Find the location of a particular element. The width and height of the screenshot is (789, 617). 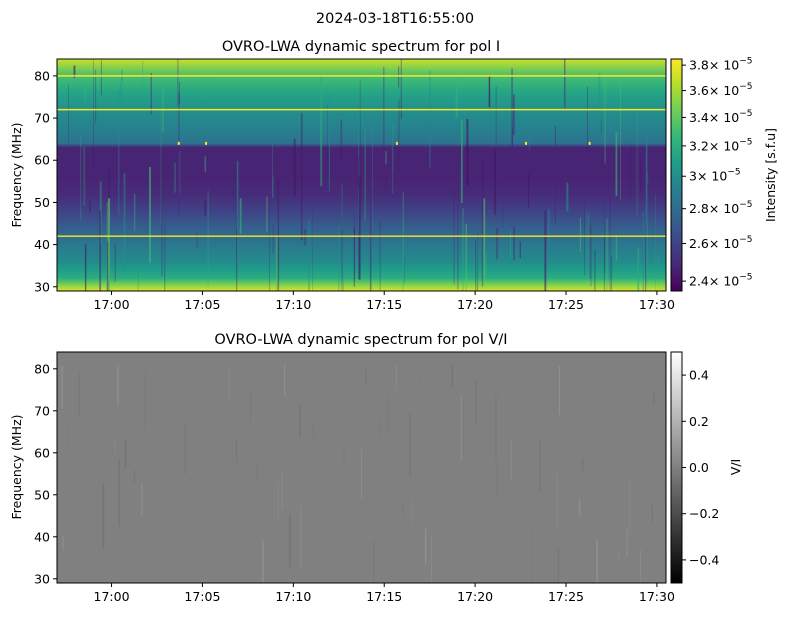

chart-title-pol-vi: OVRO-LWA dynamic spectrum for pol V/I is located at coordinates (360, 340).